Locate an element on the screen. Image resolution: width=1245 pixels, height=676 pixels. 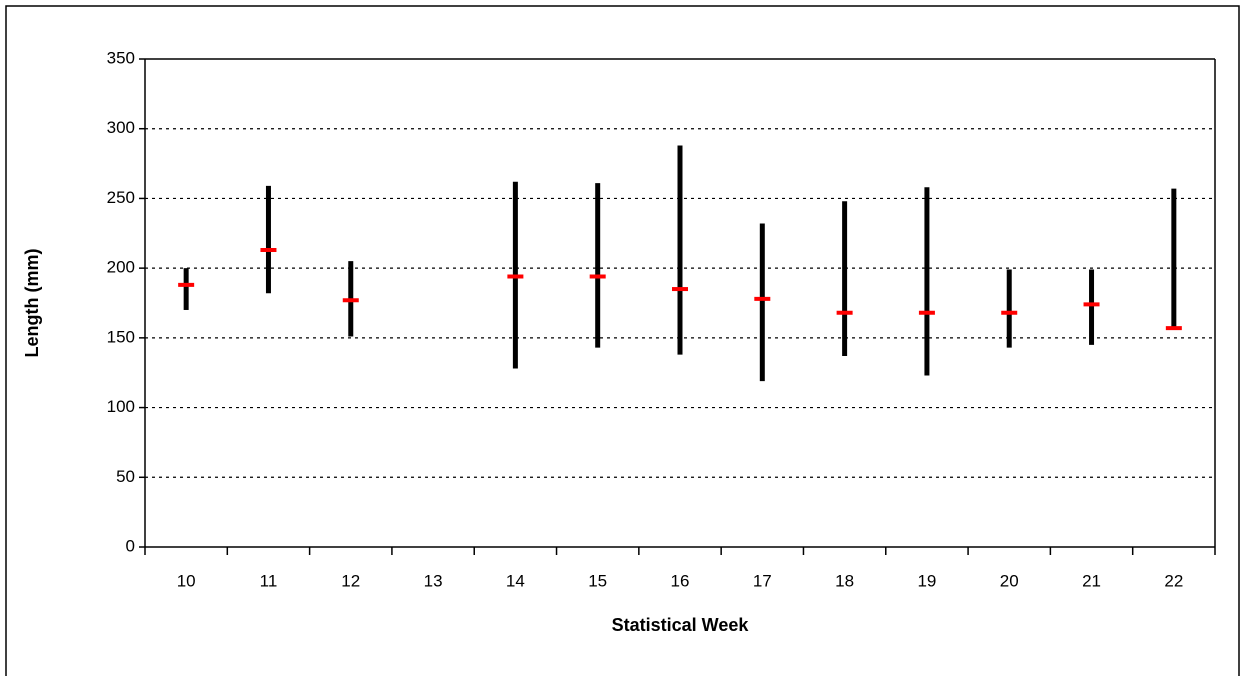
y-tick-label: 50 is located at coordinates (125, 476).